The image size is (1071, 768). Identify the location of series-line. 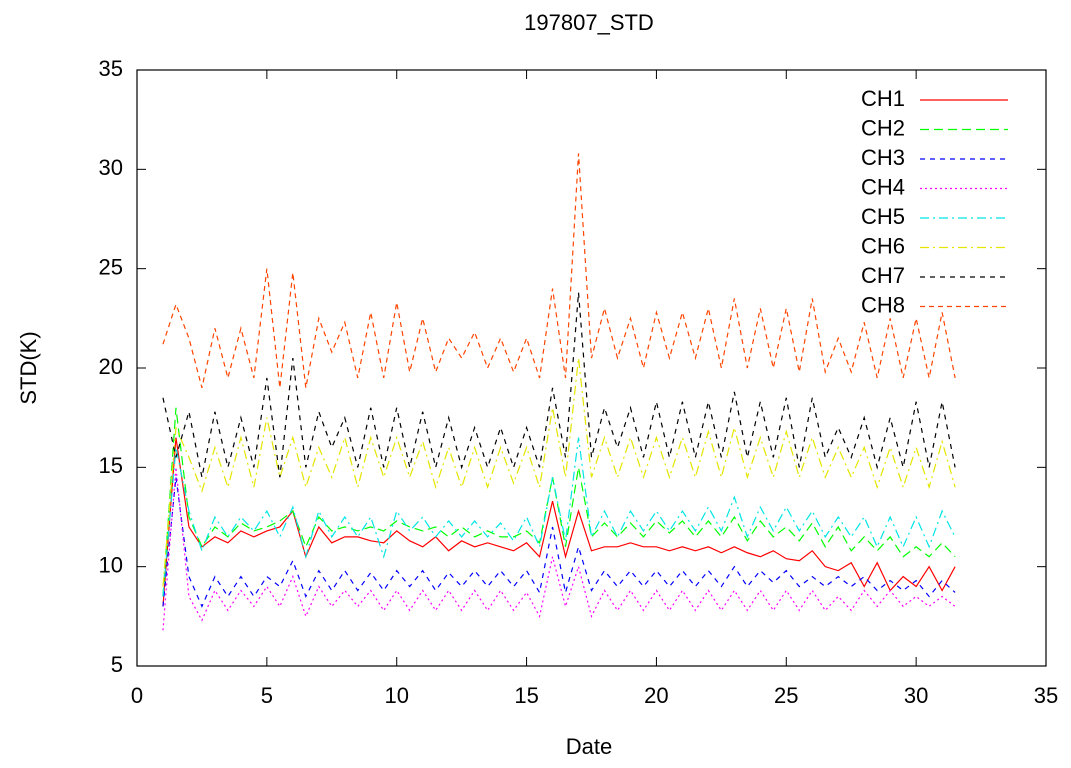
(559, 542).